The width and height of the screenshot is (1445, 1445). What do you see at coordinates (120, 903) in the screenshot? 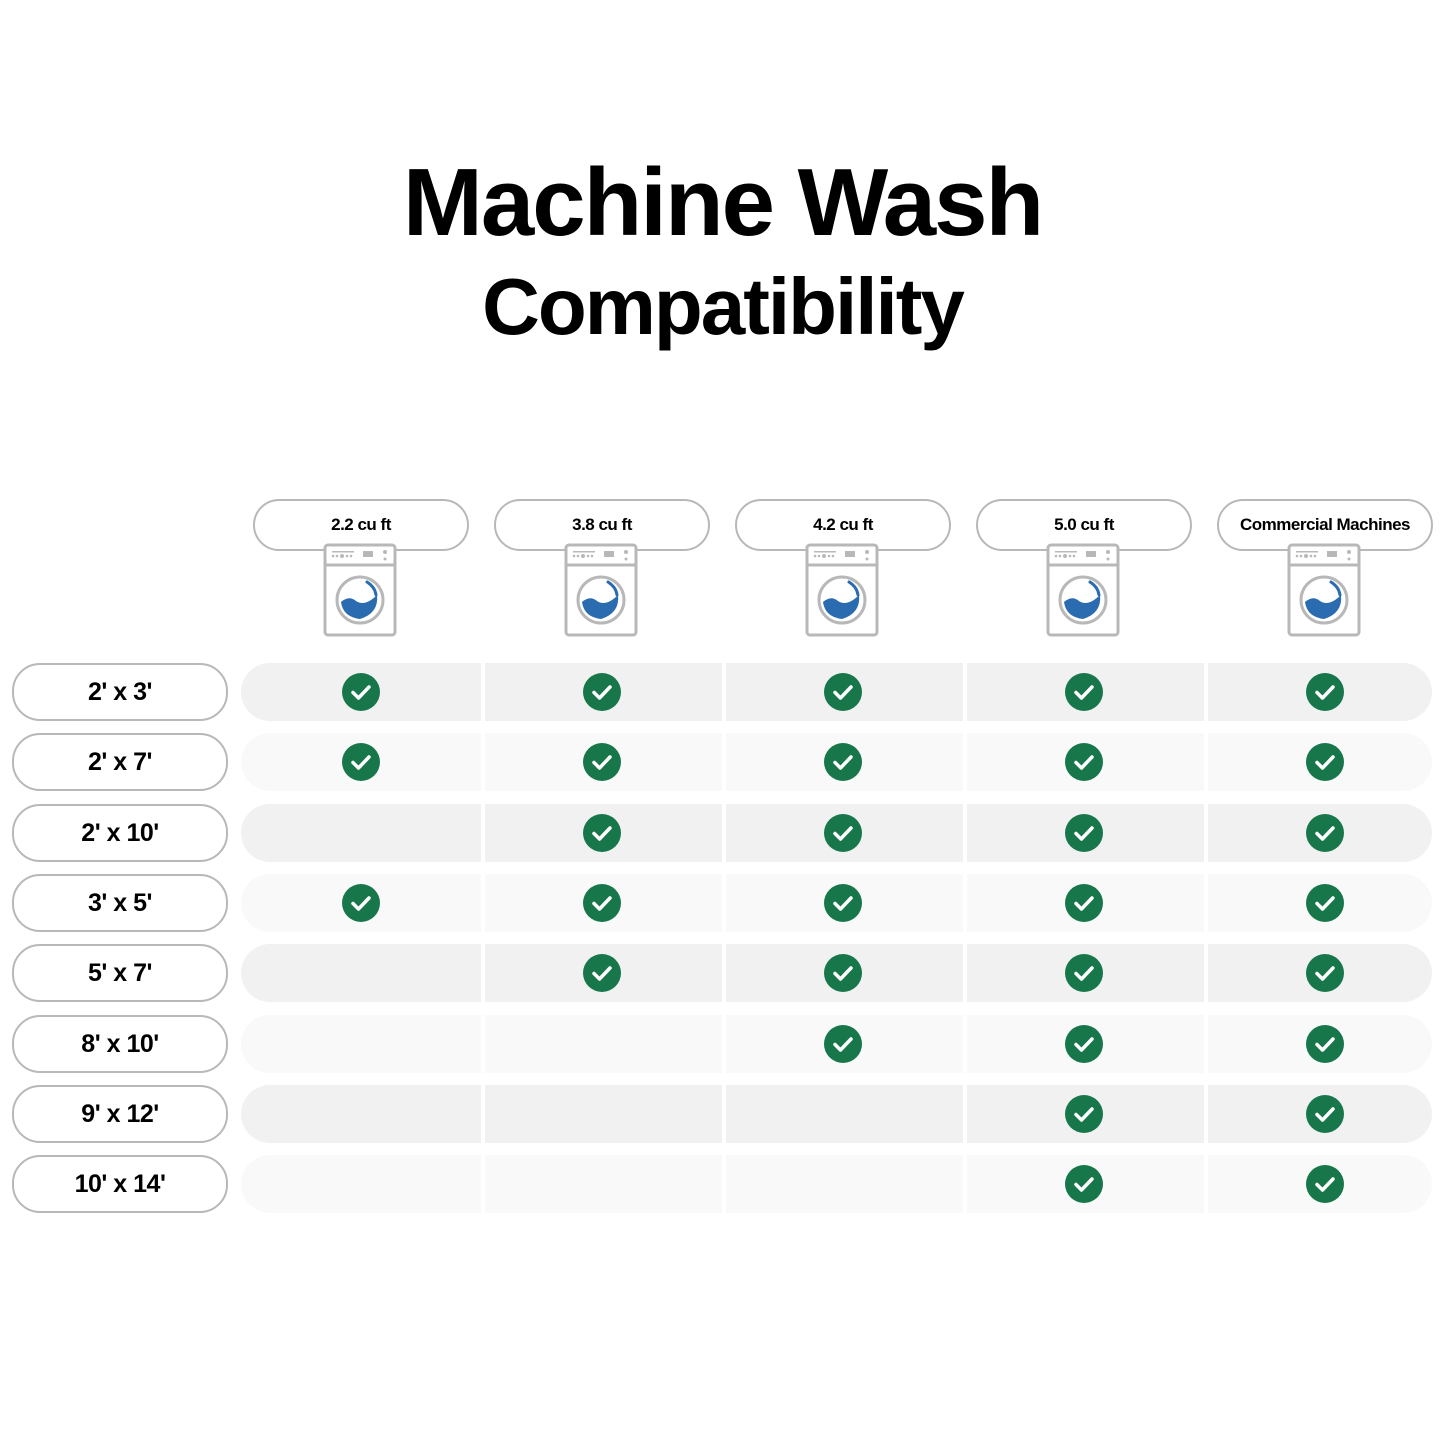
I see `row-label: 3' x 5'` at bounding box center [120, 903].